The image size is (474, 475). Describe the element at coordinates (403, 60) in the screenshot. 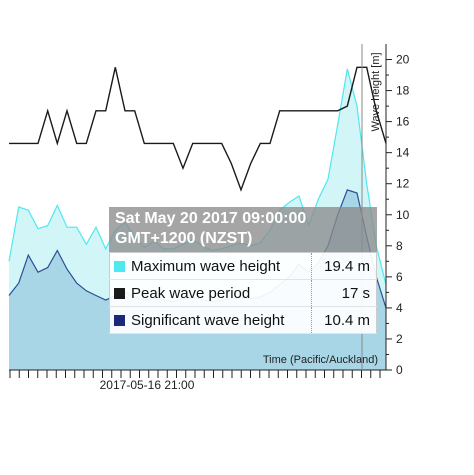

I see `y-tick-label: 20` at that location.